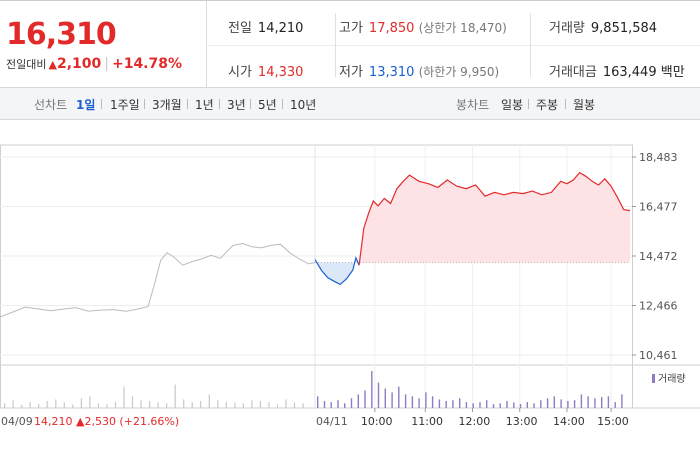 This screenshot has height=450, width=700. Describe the element at coordinates (530, 45) in the screenshot. I see `col-divider` at that location.